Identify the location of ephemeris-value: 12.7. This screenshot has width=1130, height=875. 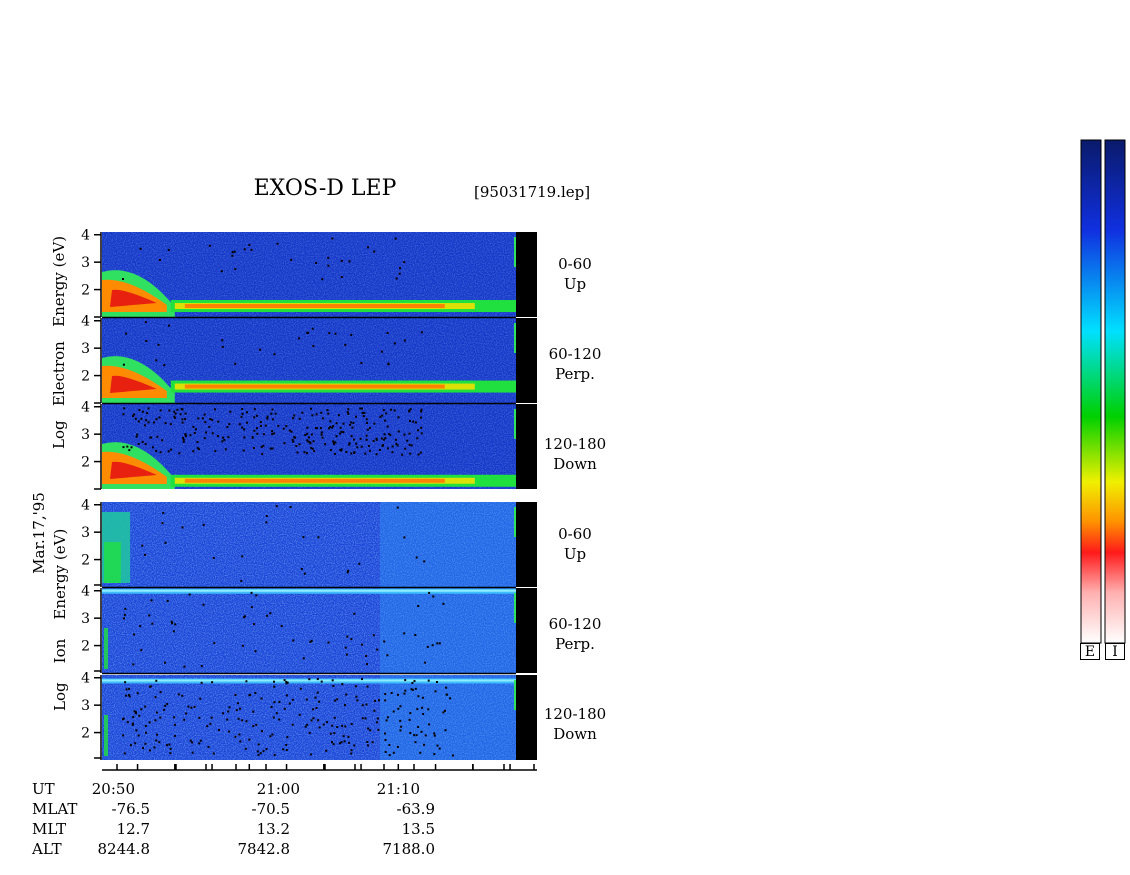
(133, 829).